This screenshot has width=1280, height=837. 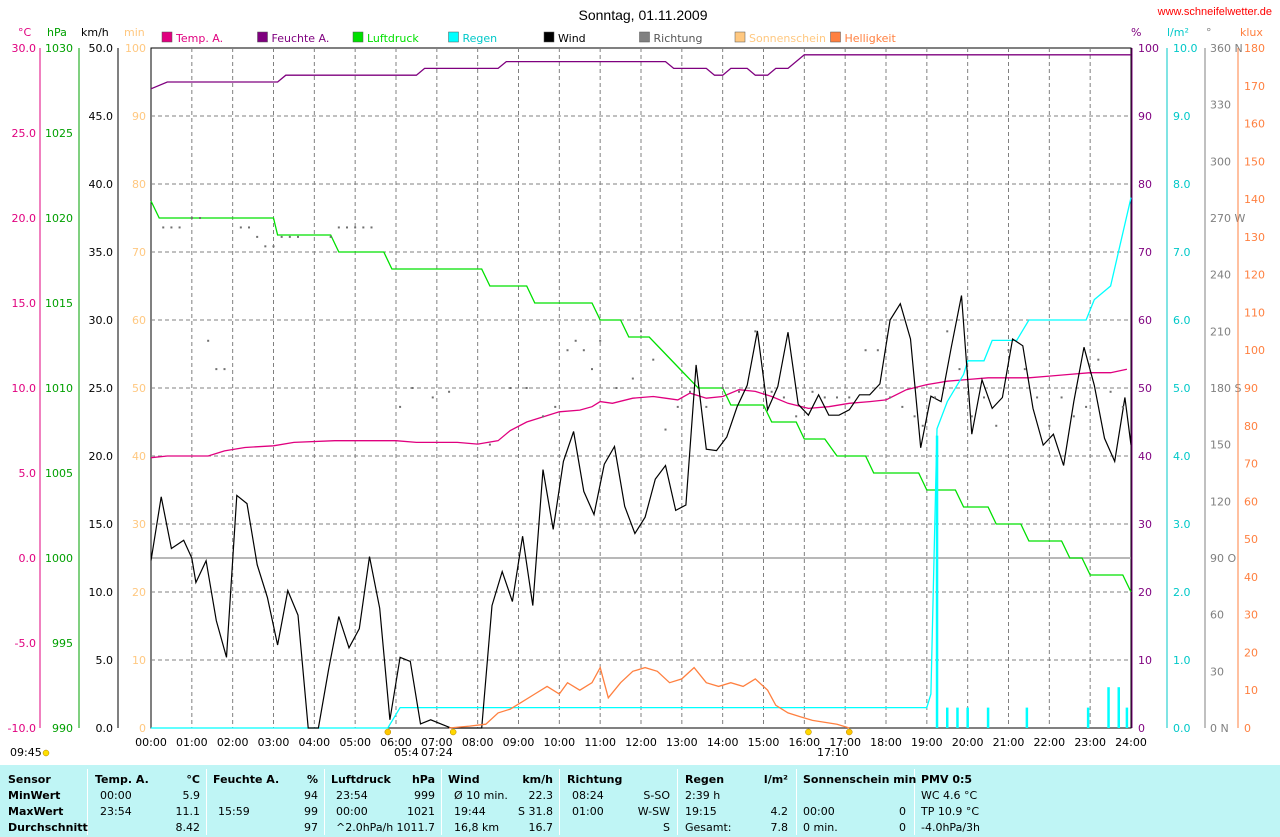 What do you see at coordinates (1148, 48) in the screenshot?
I see `humidity-tick-label: 100` at bounding box center [1148, 48].